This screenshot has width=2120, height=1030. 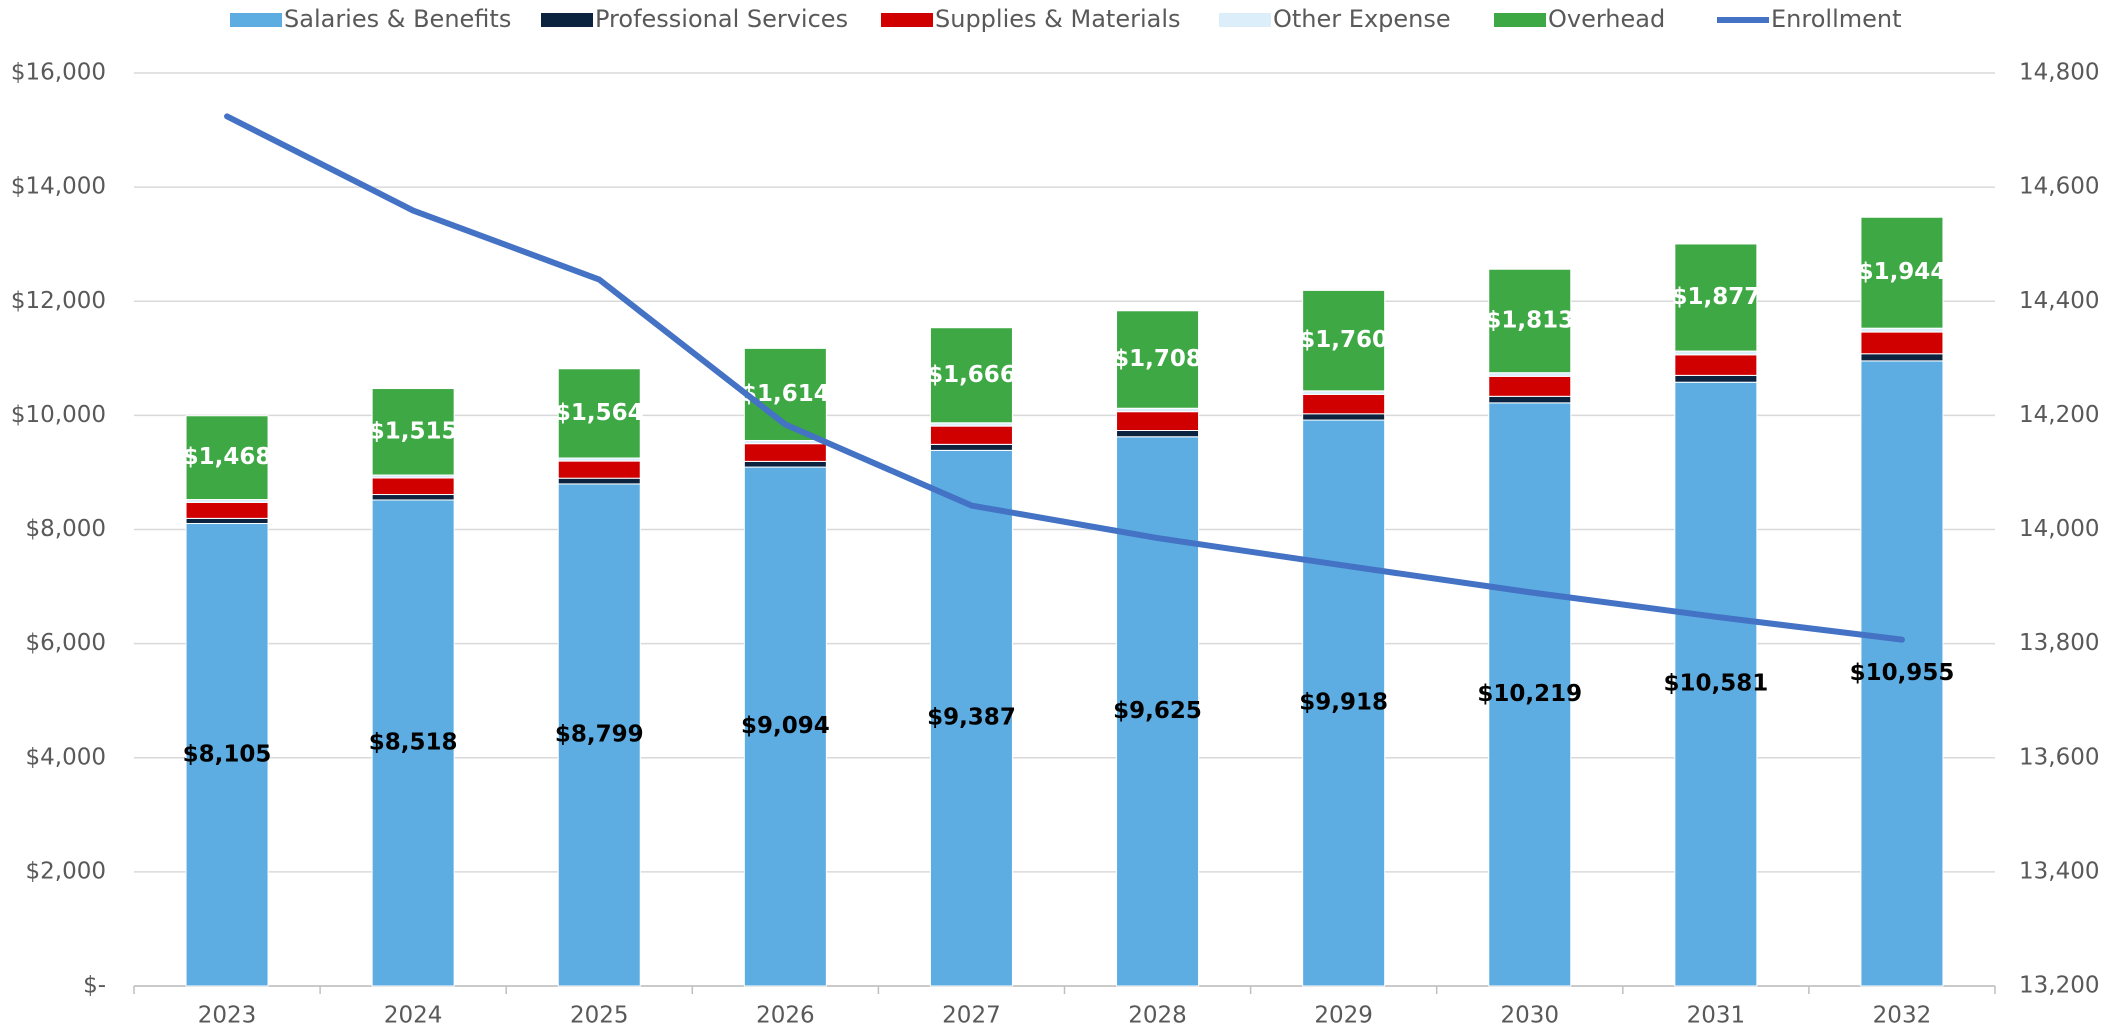 I want to click on x-tick-label: 2031, so click(x=1716, y=1016).